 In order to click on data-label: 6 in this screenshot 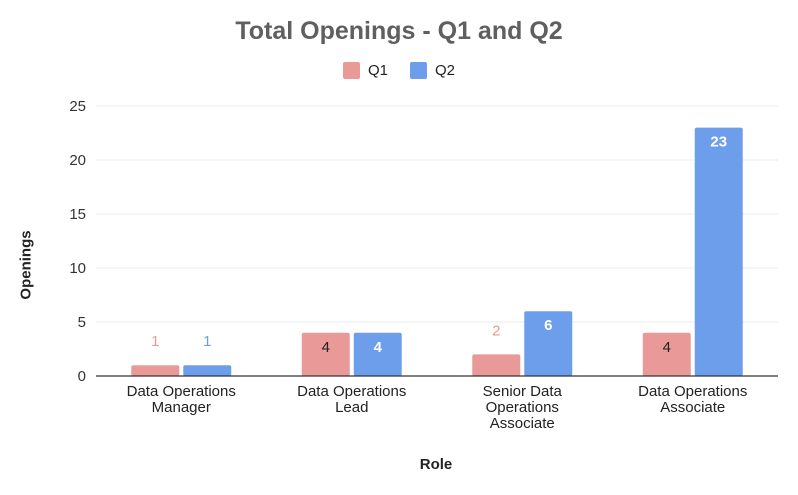, I will do `click(548, 325)`.